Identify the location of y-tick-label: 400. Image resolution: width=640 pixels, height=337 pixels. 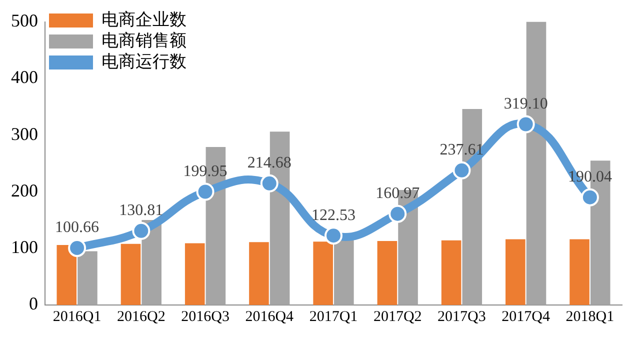
(24, 77).